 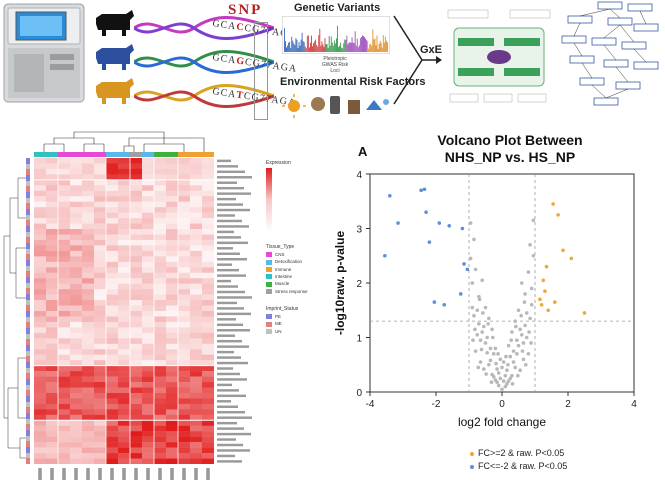 What do you see at coordinates (278, 316) in the screenshot?
I see `legend-label: PE` at bounding box center [278, 316].